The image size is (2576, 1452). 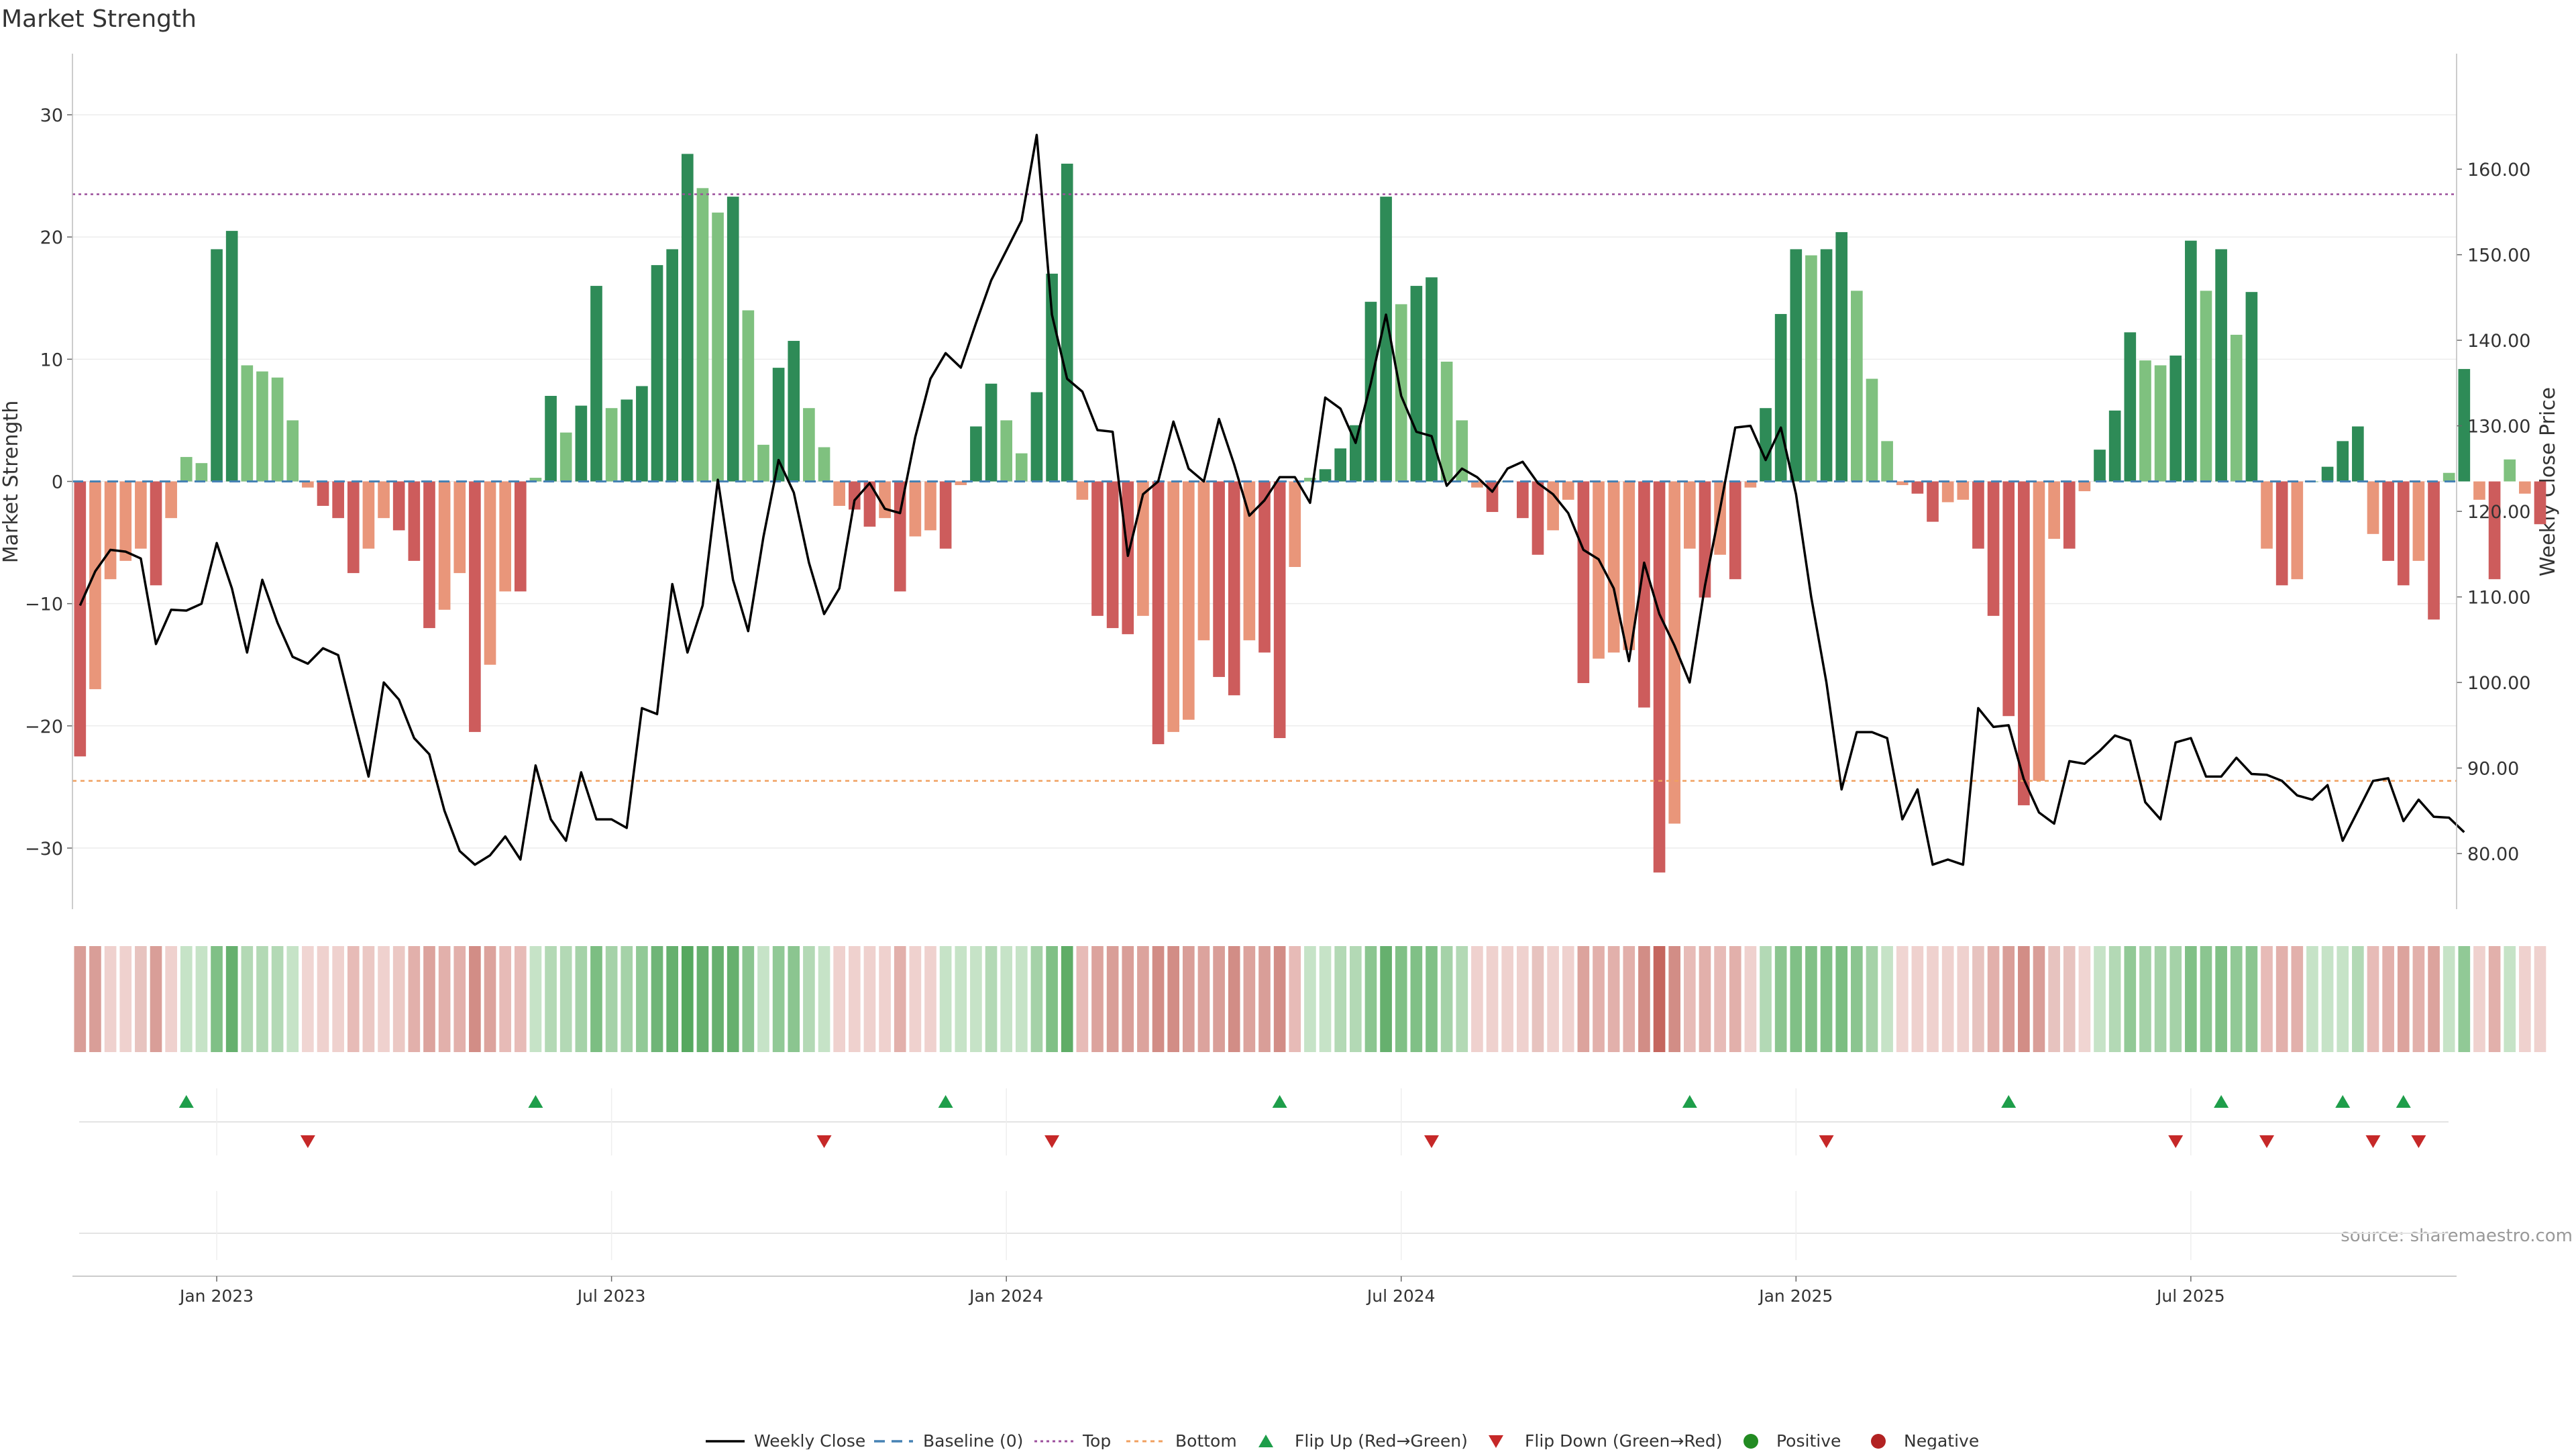 I want to click on right-tick-label: 120.00, so click(x=2498, y=512).